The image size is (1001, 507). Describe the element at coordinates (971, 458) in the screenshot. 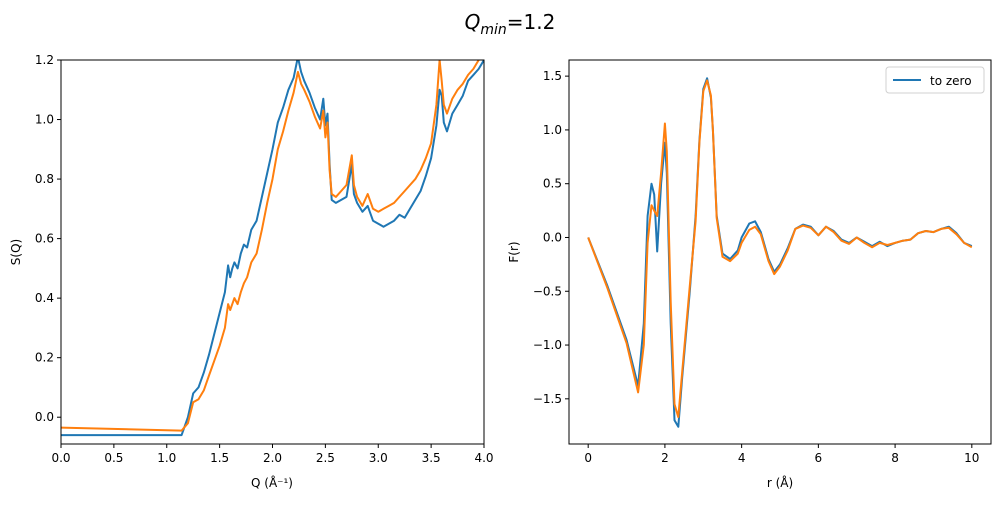

I see `x-tick-label: 10` at that location.